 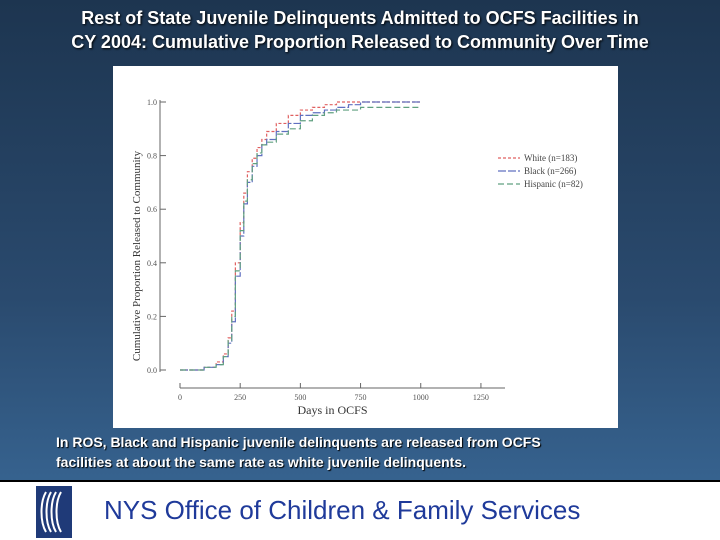 I want to click on y-tick-label: 0.0, so click(x=152, y=370).